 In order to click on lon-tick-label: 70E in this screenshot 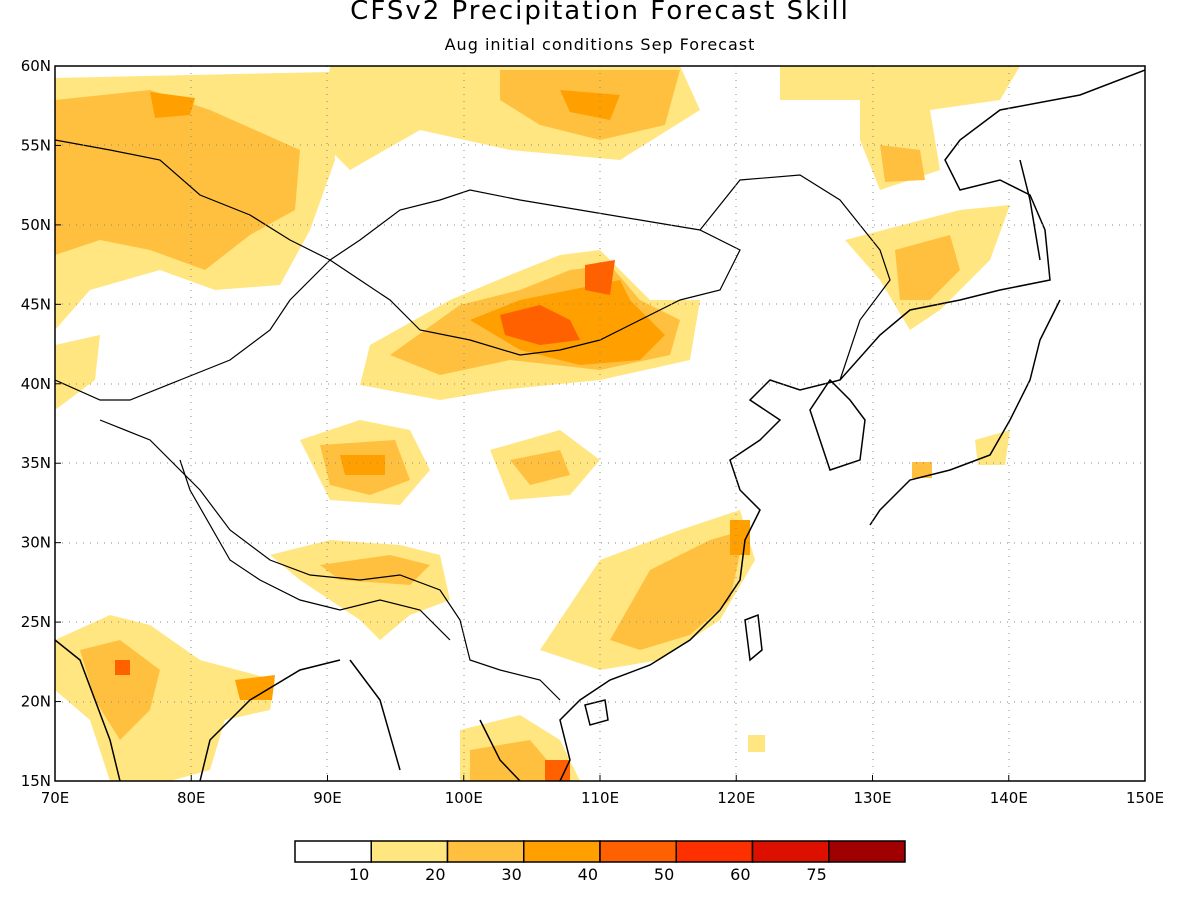, I will do `click(55, 798)`.